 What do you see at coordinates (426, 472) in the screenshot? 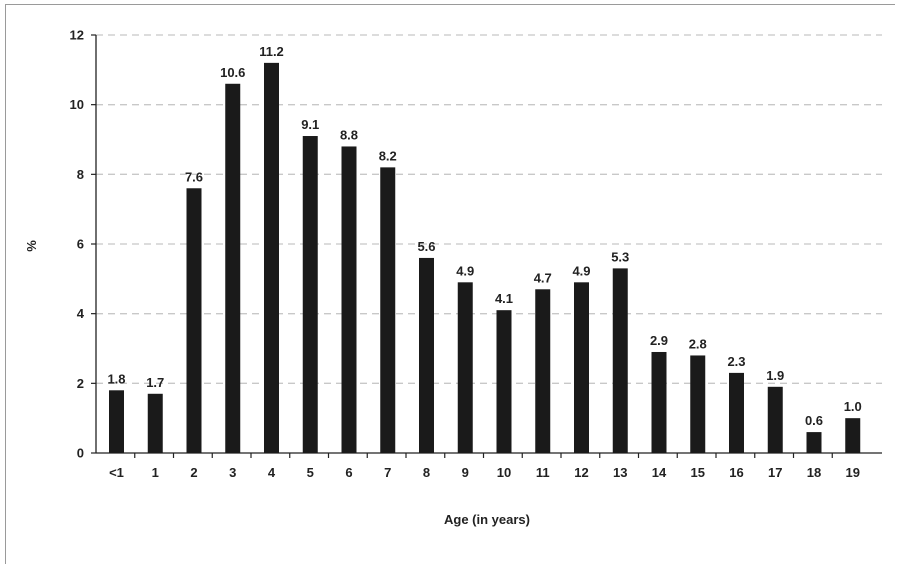
I see `x-tick-label: 8` at bounding box center [426, 472].